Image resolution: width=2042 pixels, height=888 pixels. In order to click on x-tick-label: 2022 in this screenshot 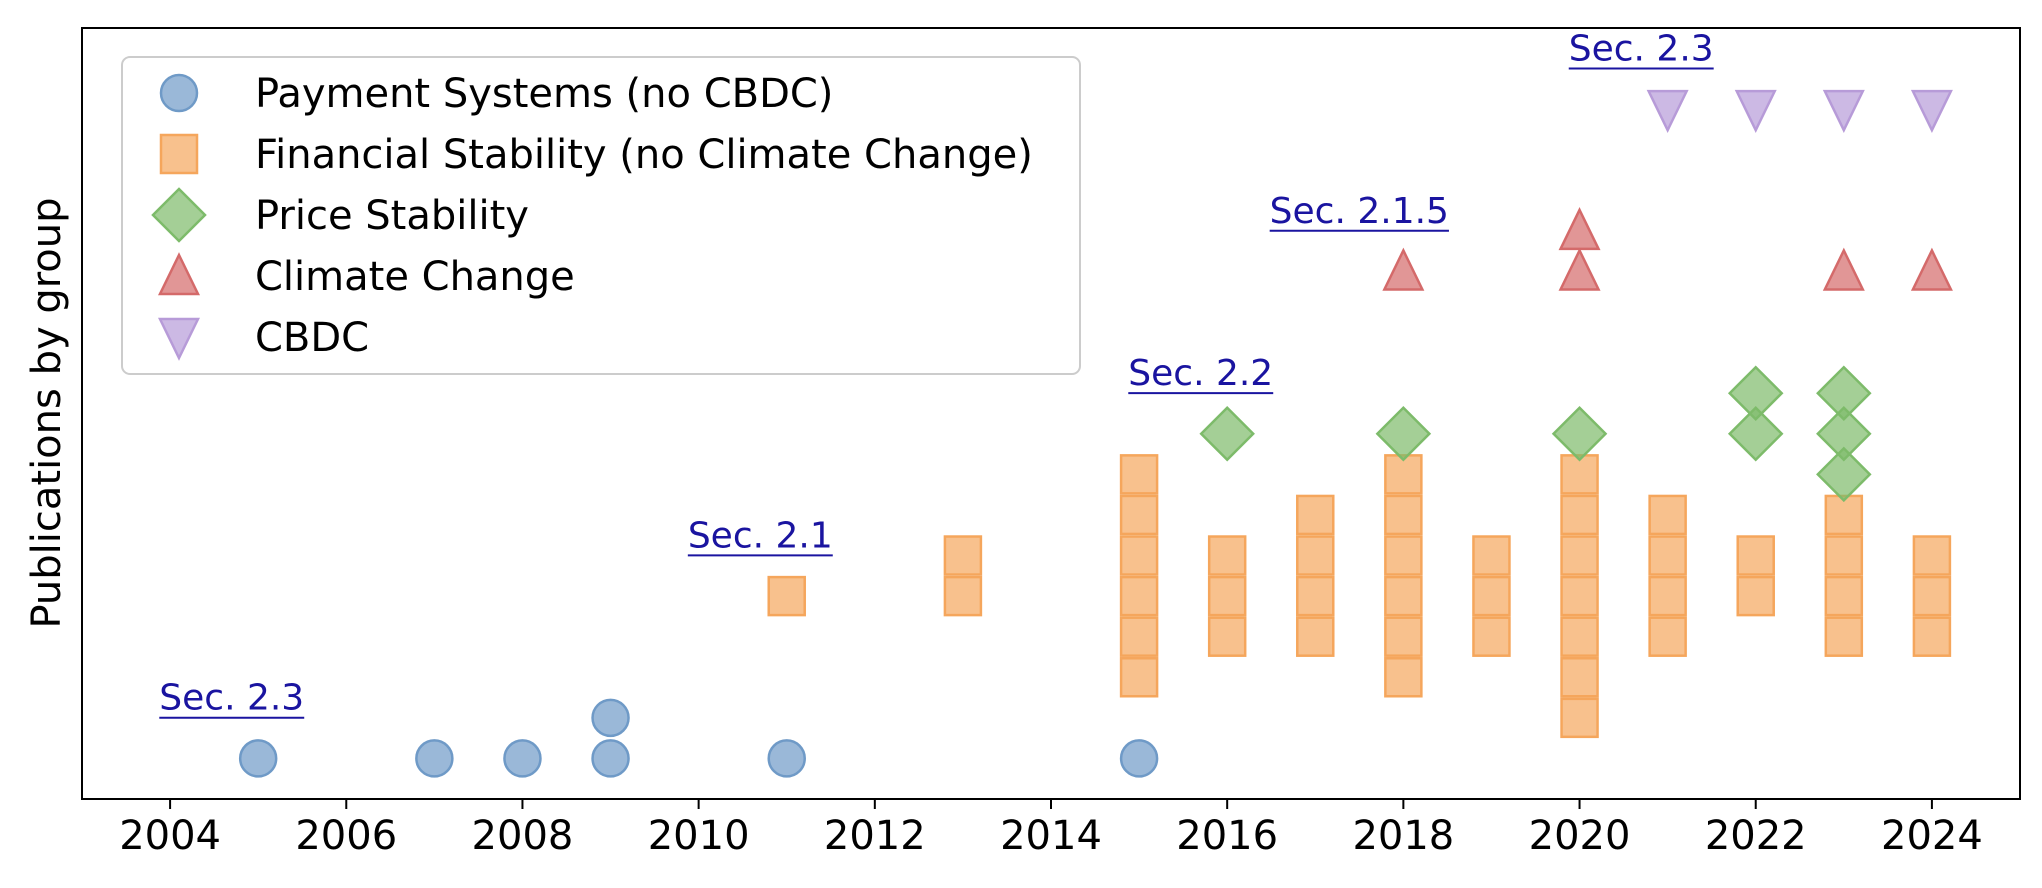, I will do `click(1756, 836)`.